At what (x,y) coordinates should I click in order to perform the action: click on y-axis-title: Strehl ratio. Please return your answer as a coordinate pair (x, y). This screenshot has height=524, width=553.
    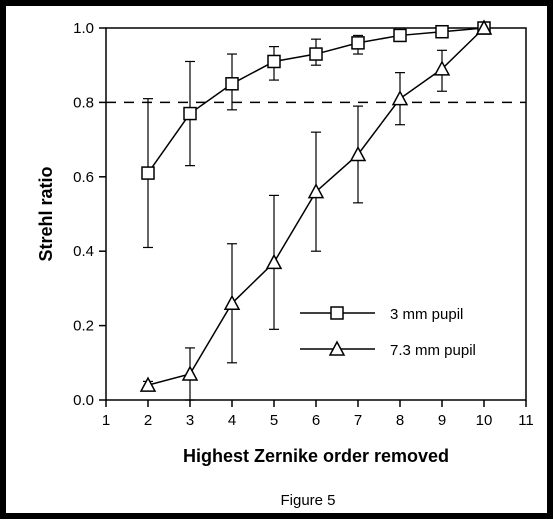
    Looking at the image, I should click on (46, 213).